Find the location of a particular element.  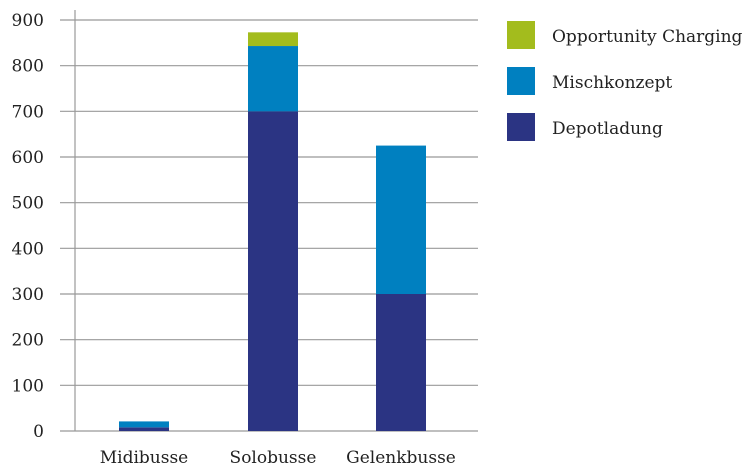

legend-label-opportunity-charging: Opportunity Charging is located at coordinates (647, 37).